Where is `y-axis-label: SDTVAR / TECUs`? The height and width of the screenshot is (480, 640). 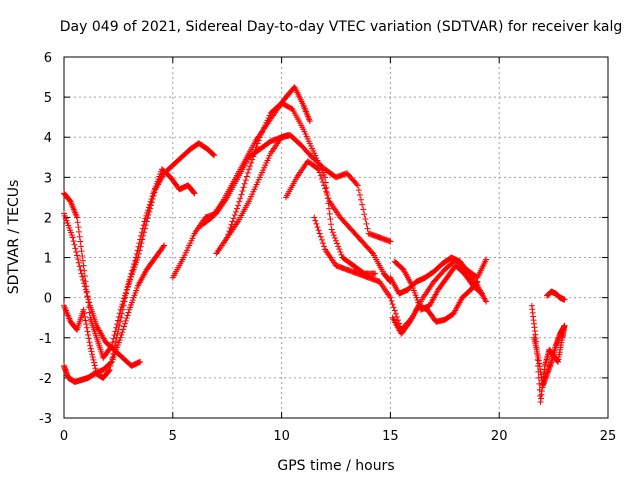 y-axis-label: SDTVAR / TECUs is located at coordinates (14, 237).